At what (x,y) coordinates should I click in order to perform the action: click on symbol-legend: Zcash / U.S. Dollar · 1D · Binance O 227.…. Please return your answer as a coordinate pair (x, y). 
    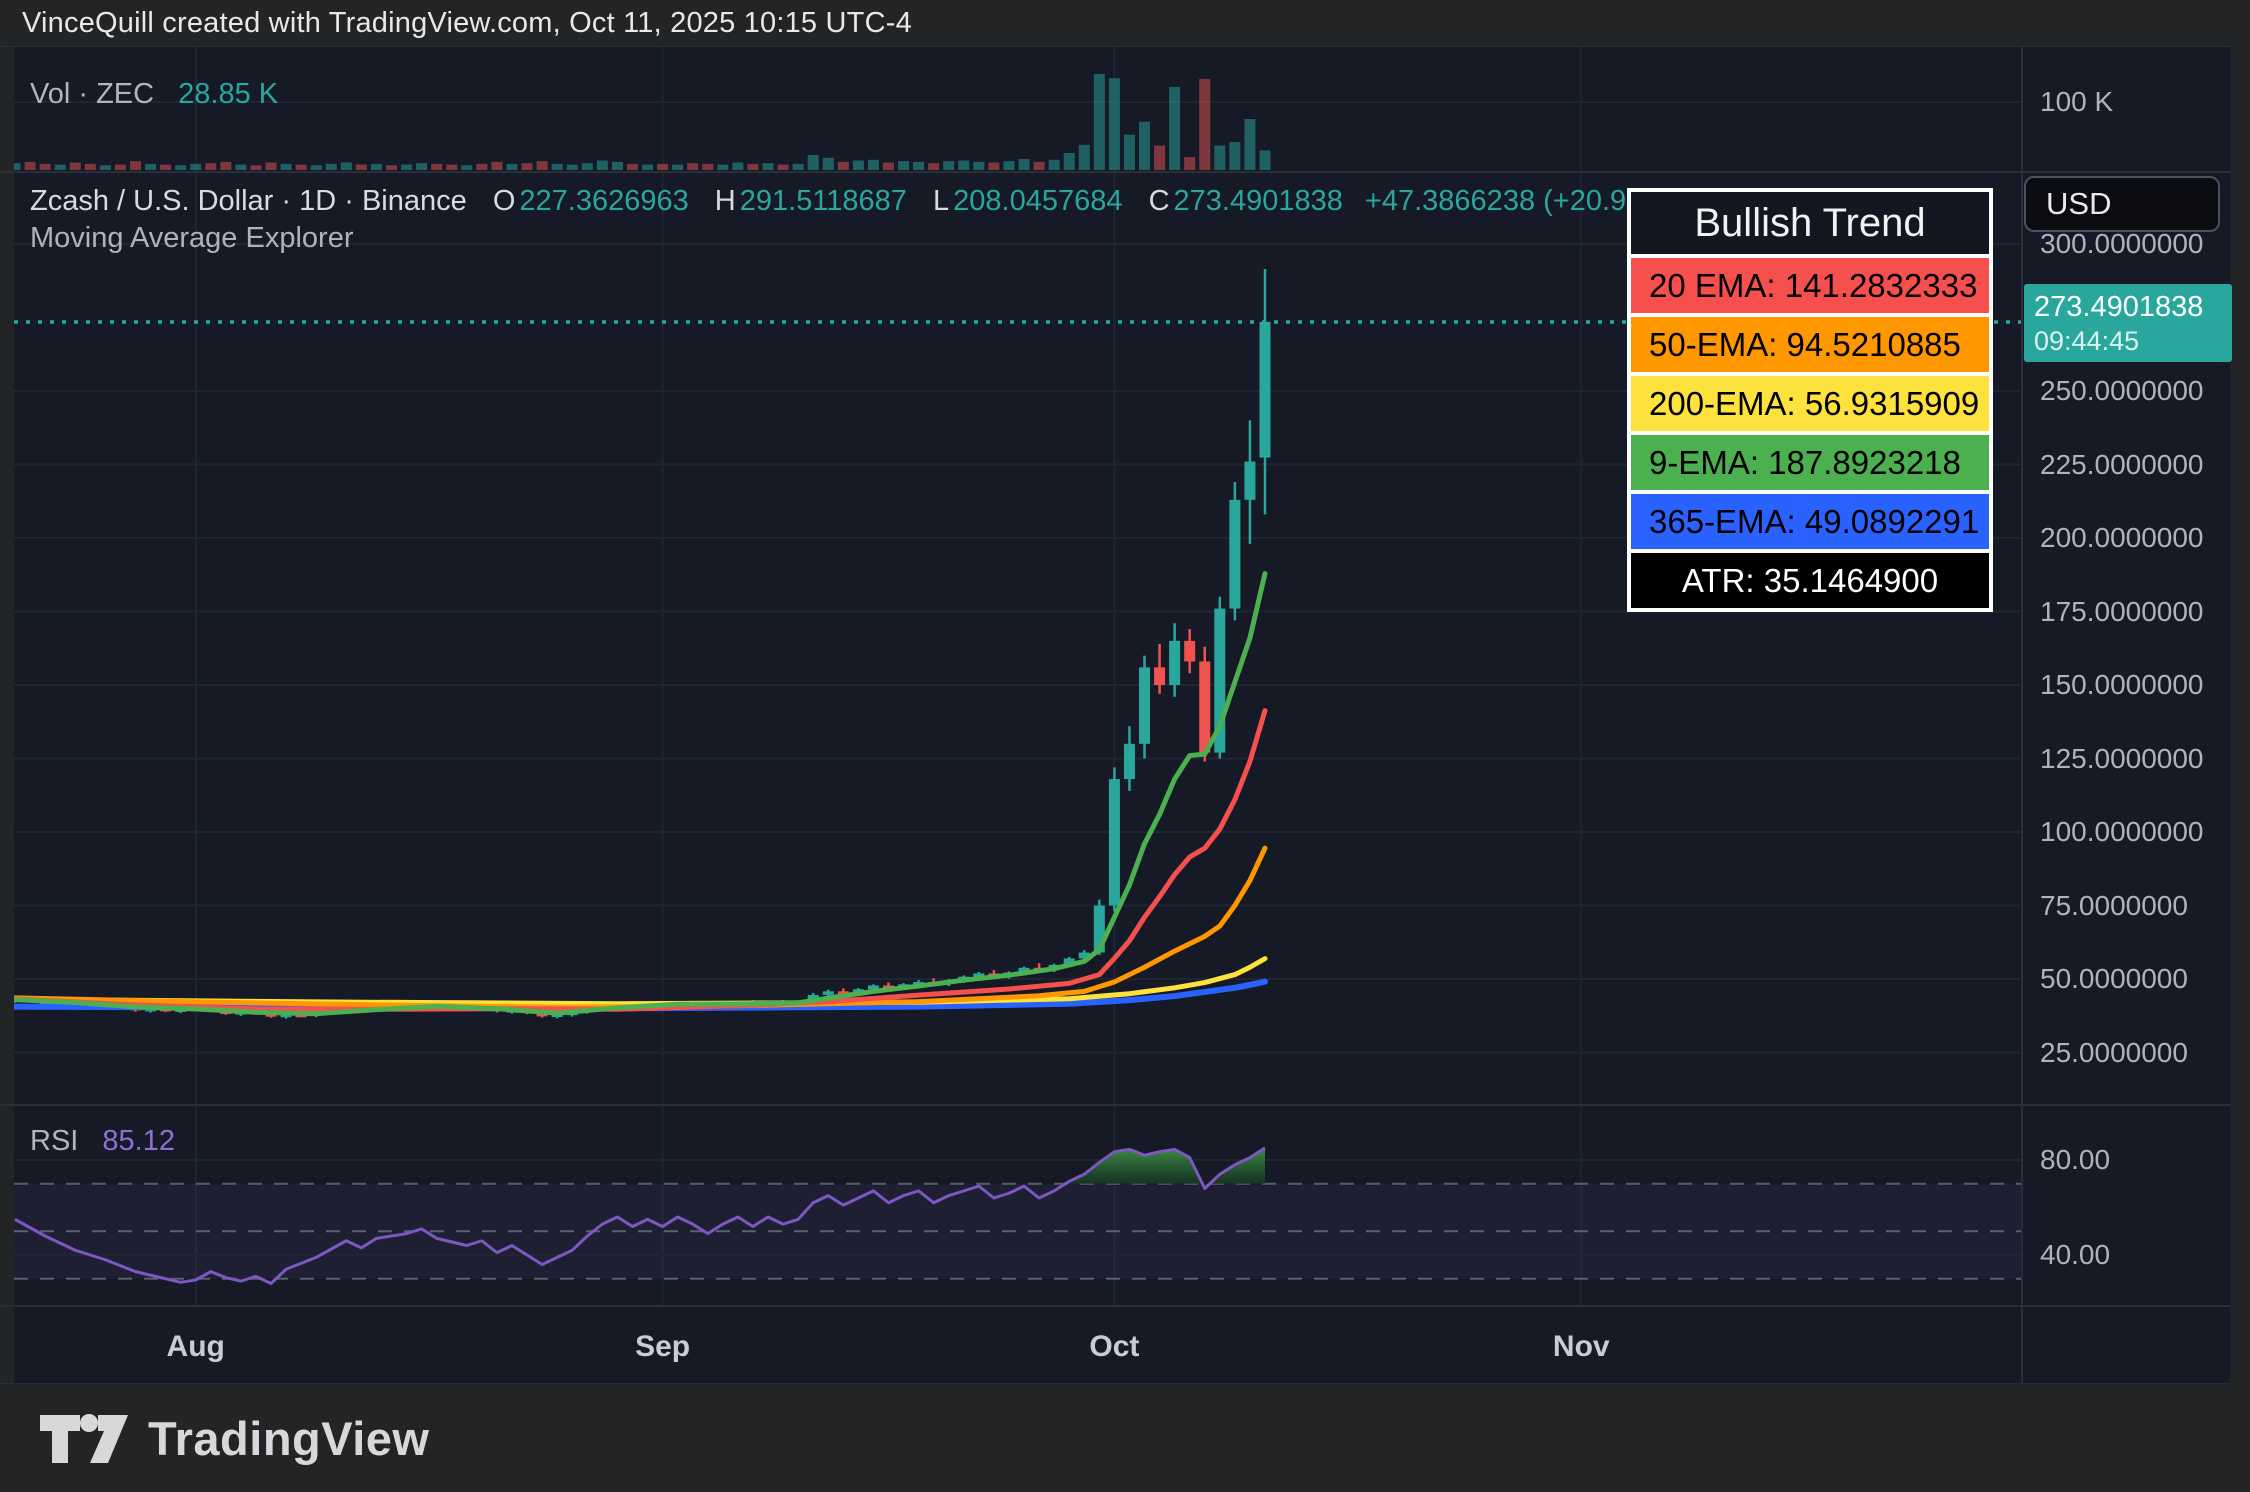
    Looking at the image, I should click on (854, 201).